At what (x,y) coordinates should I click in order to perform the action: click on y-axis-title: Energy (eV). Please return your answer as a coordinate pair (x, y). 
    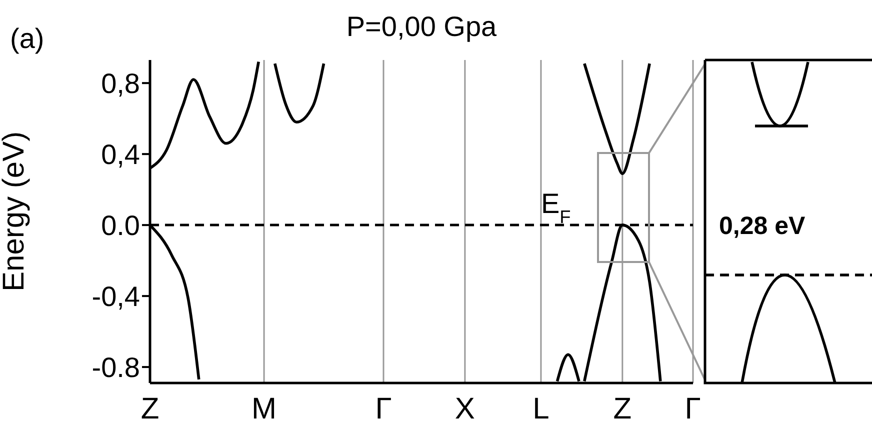
    Looking at the image, I should click on (15, 211).